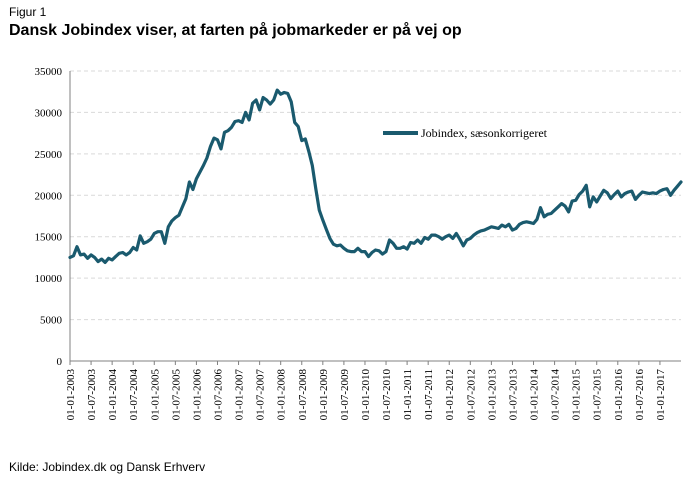  Describe the element at coordinates (661, 395) in the screenshot. I see `x-tick-label: 01-01-2017` at that location.